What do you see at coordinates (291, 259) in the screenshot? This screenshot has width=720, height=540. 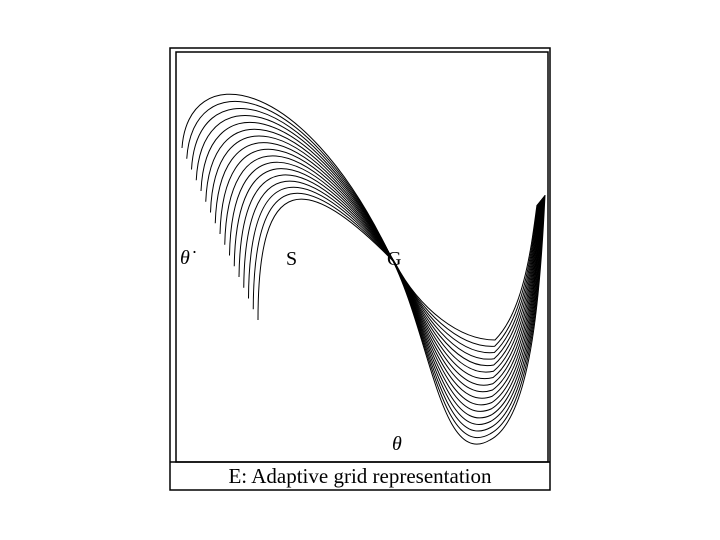 I see `start-label: S` at bounding box center [291, 259].